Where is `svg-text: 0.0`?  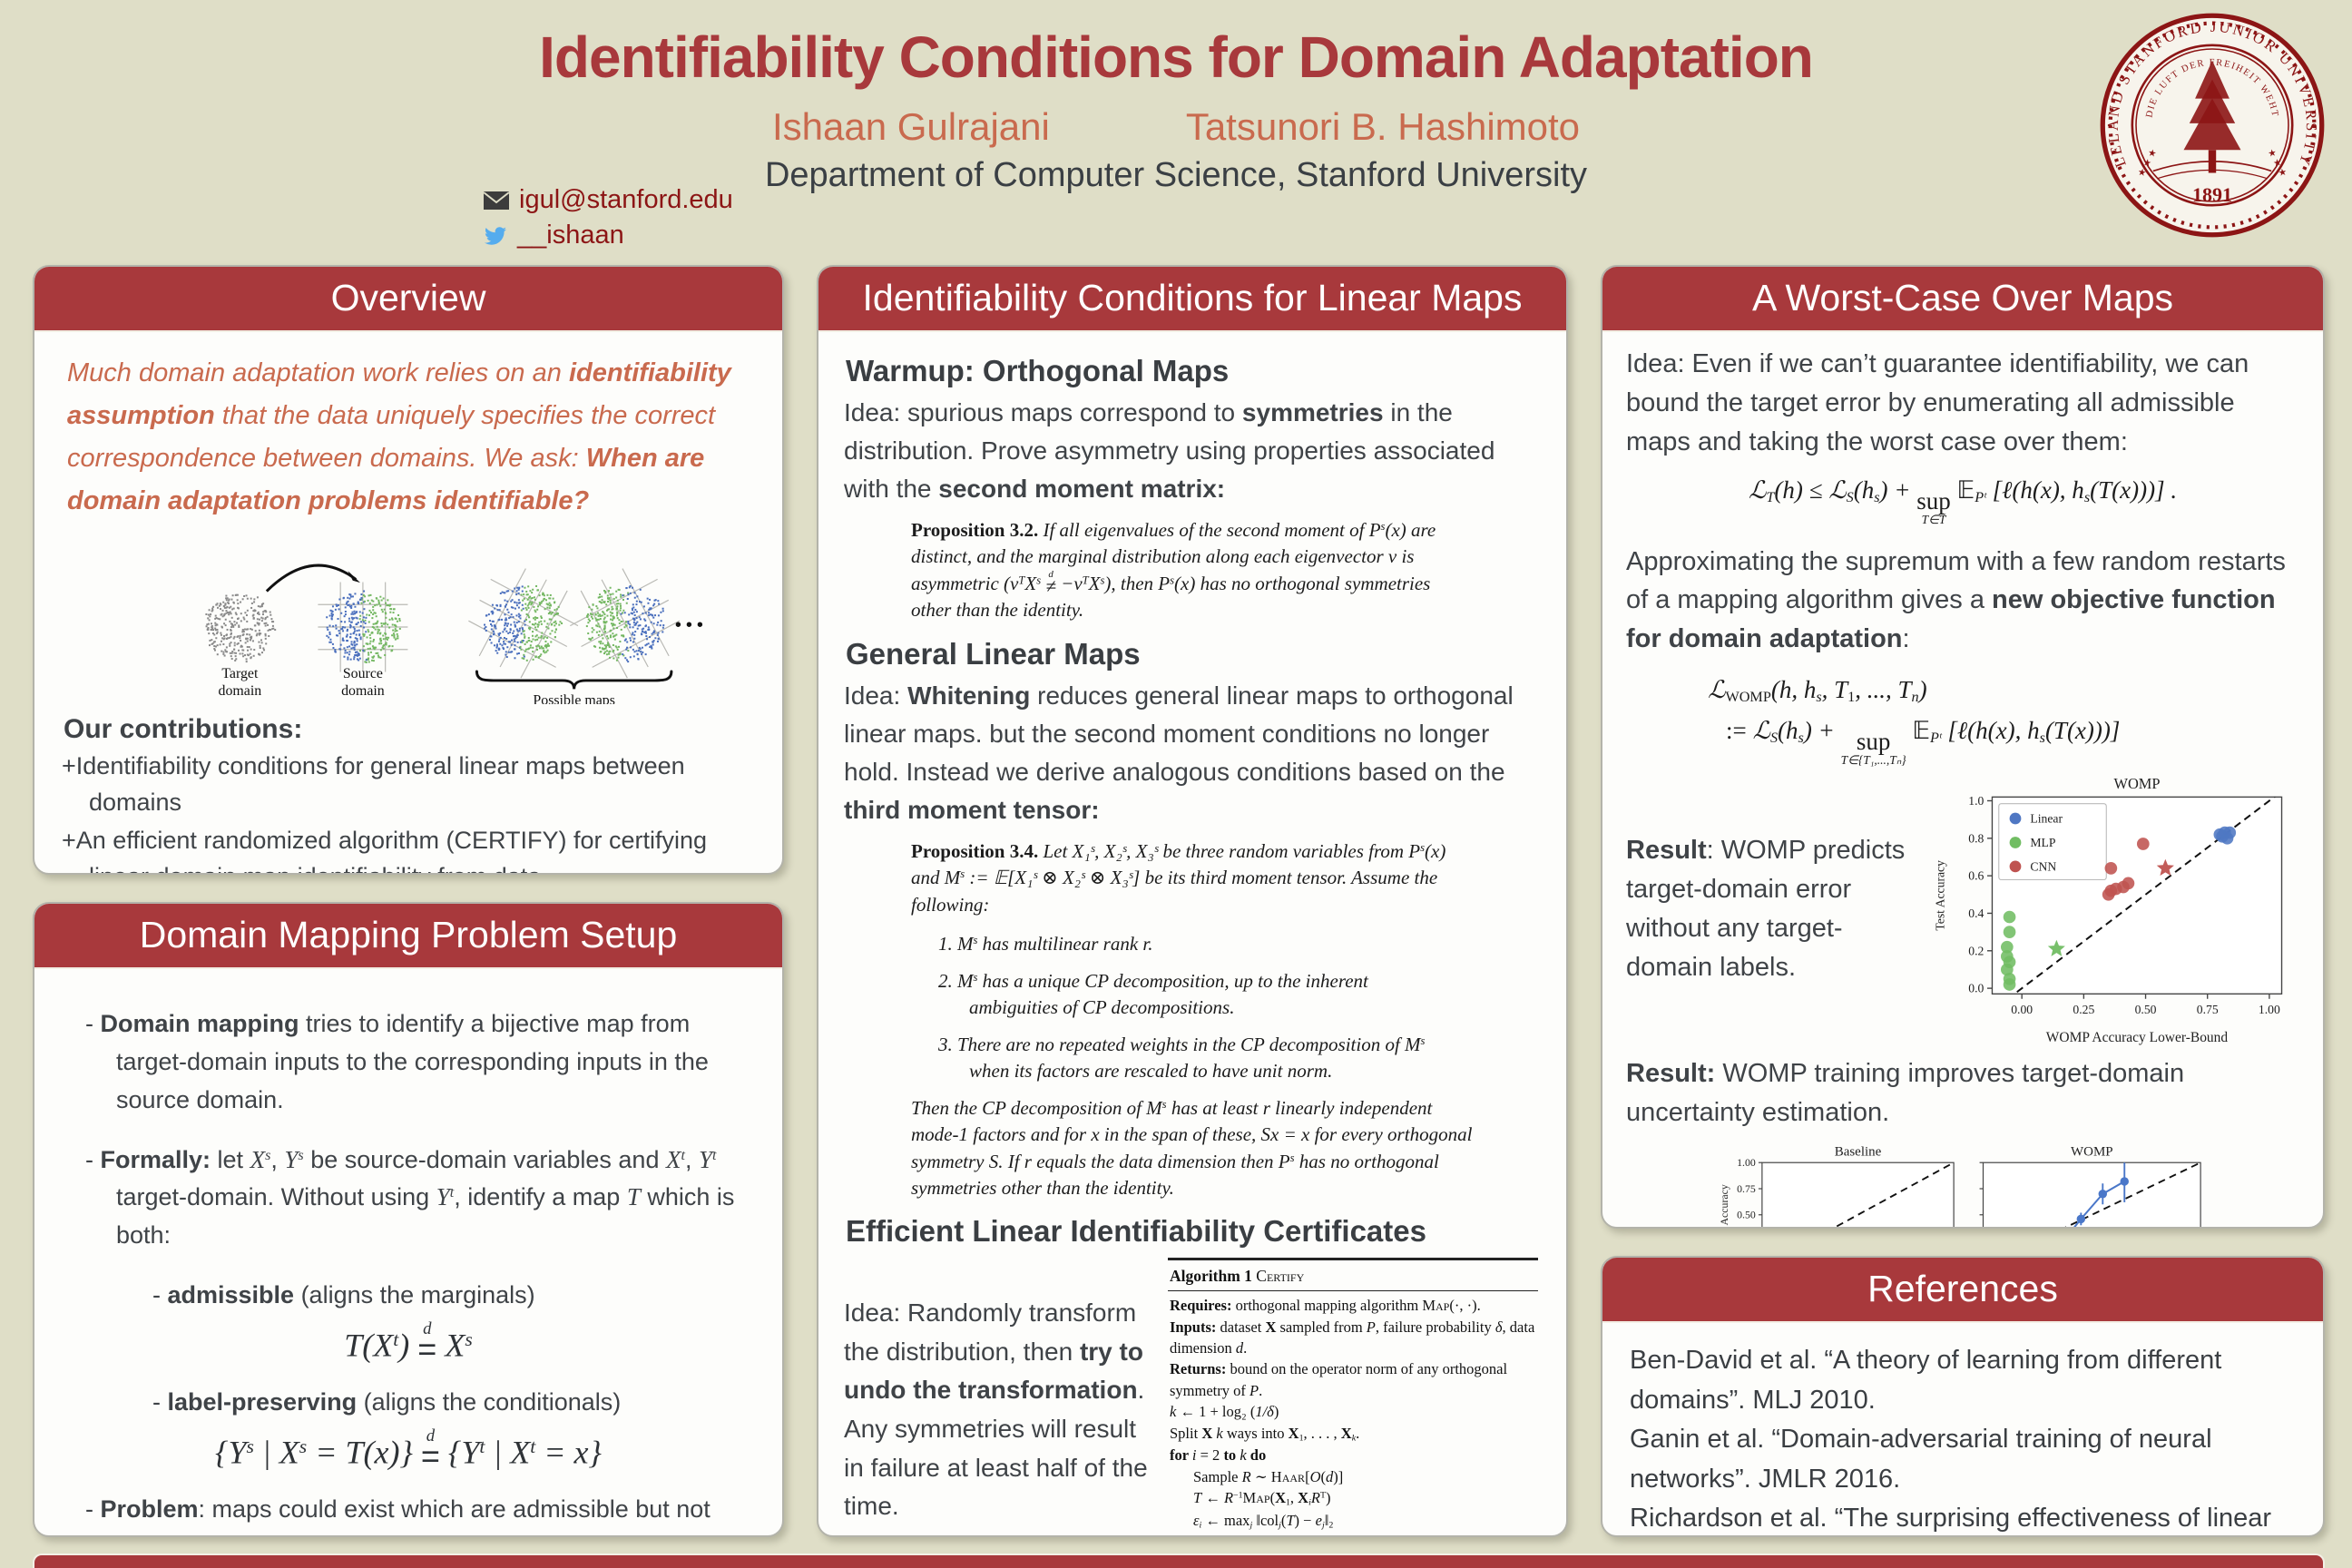 svg-text: 0.0 is located at coordinates (1976, 988).